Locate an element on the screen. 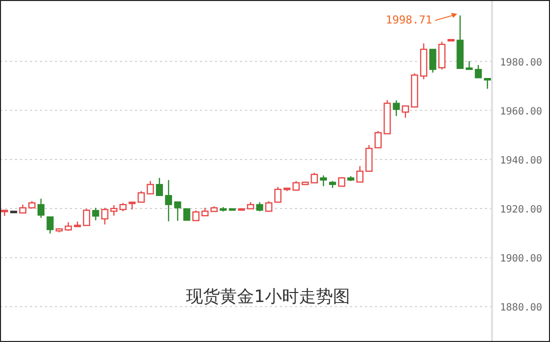 This screenshot has height=342, width=550. annotation: 1998.71 is located at coordinates (409, 19).